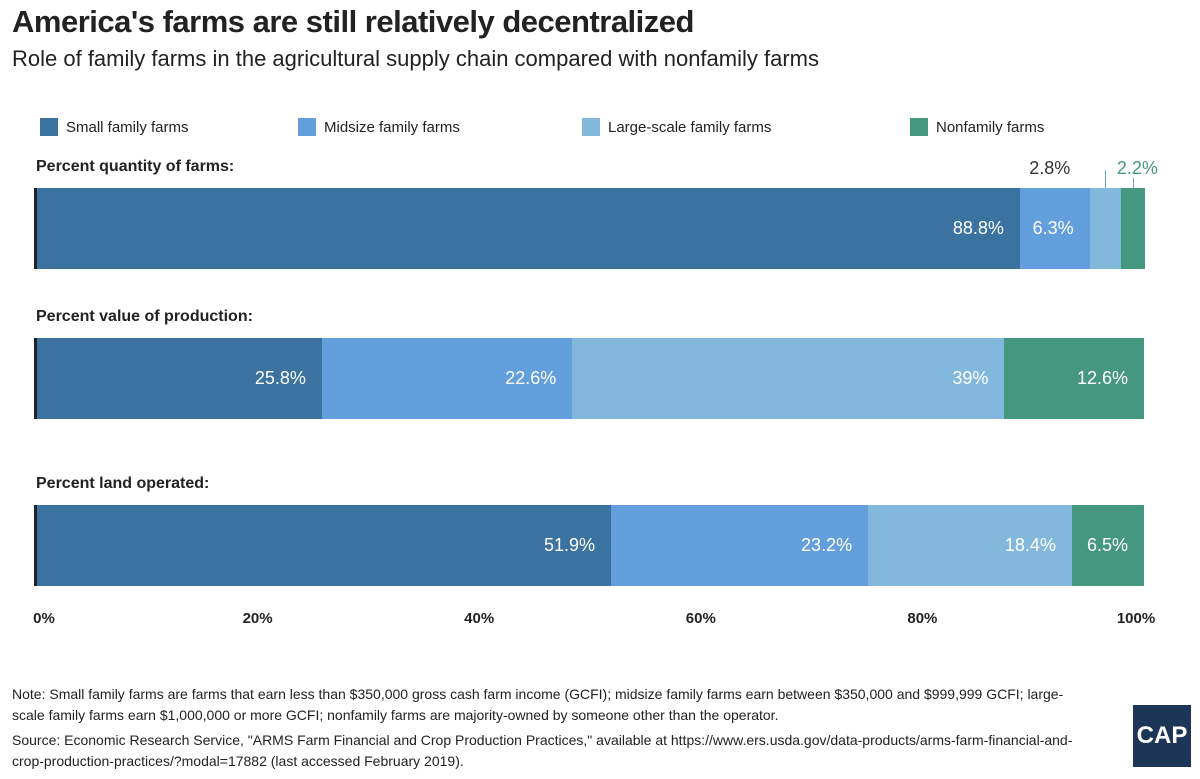 The image size is (1200, 779). Describe the element at coordinates (280, 378) in the screenshot. I see `bar-label: 25.8%` at that location.